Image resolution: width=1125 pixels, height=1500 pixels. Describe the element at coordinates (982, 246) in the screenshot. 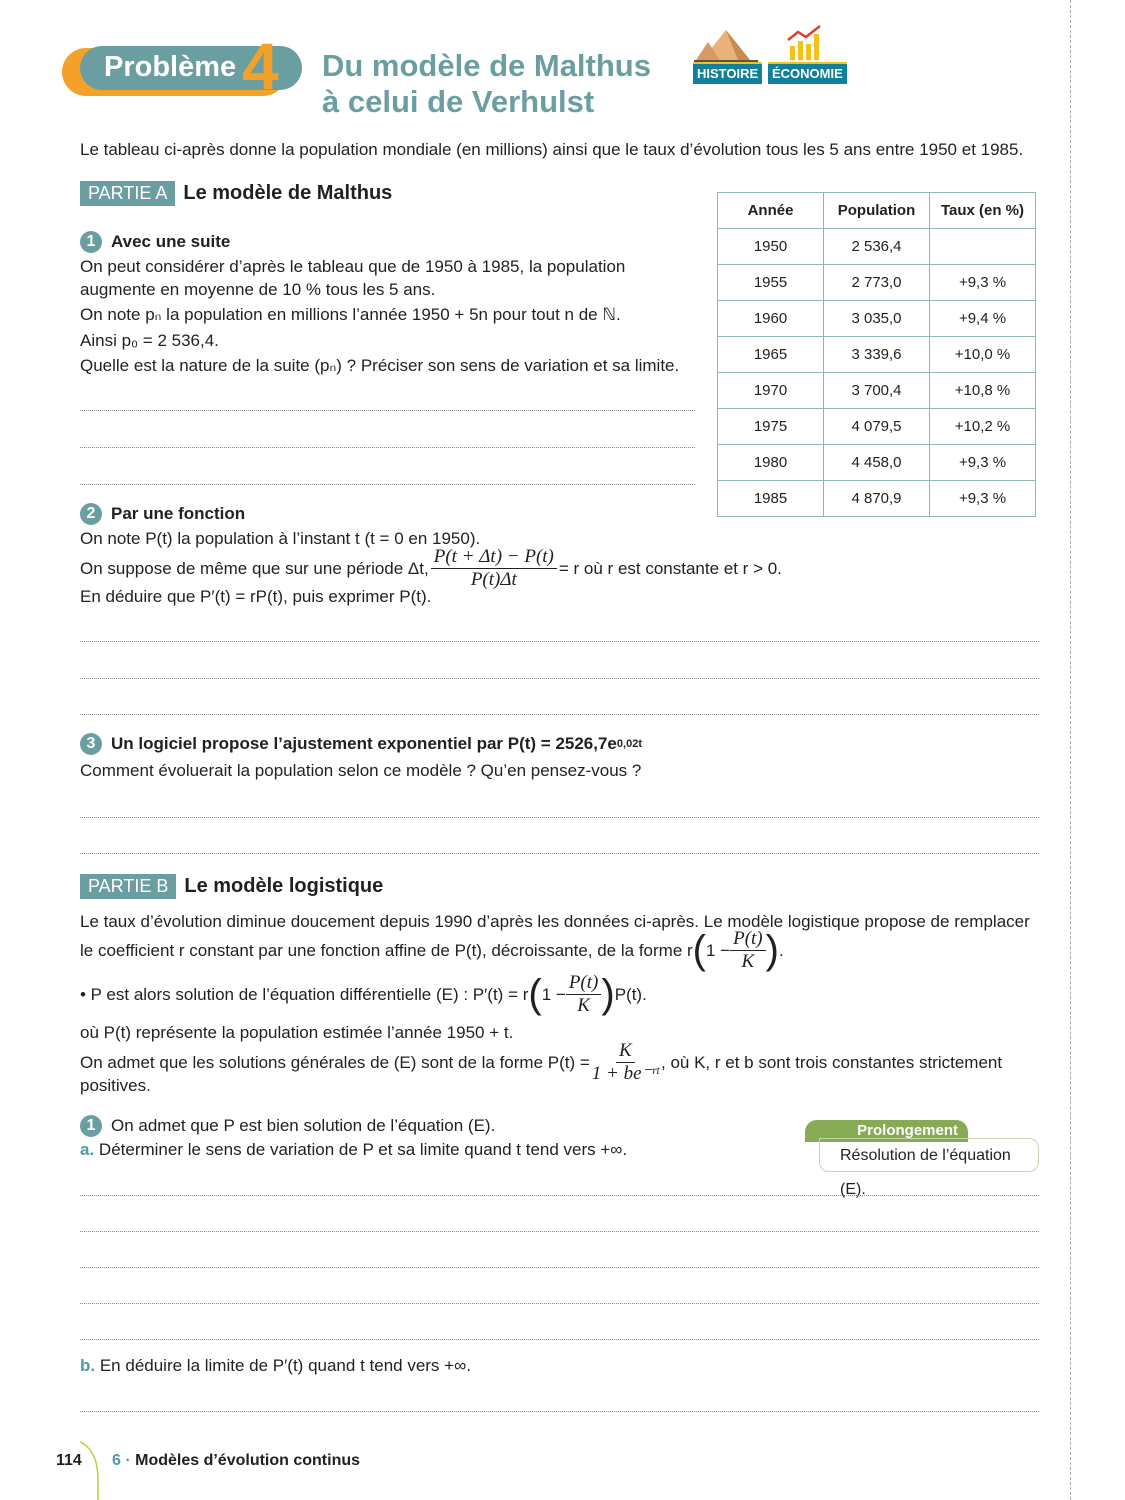

I see `table-cell` at that location.